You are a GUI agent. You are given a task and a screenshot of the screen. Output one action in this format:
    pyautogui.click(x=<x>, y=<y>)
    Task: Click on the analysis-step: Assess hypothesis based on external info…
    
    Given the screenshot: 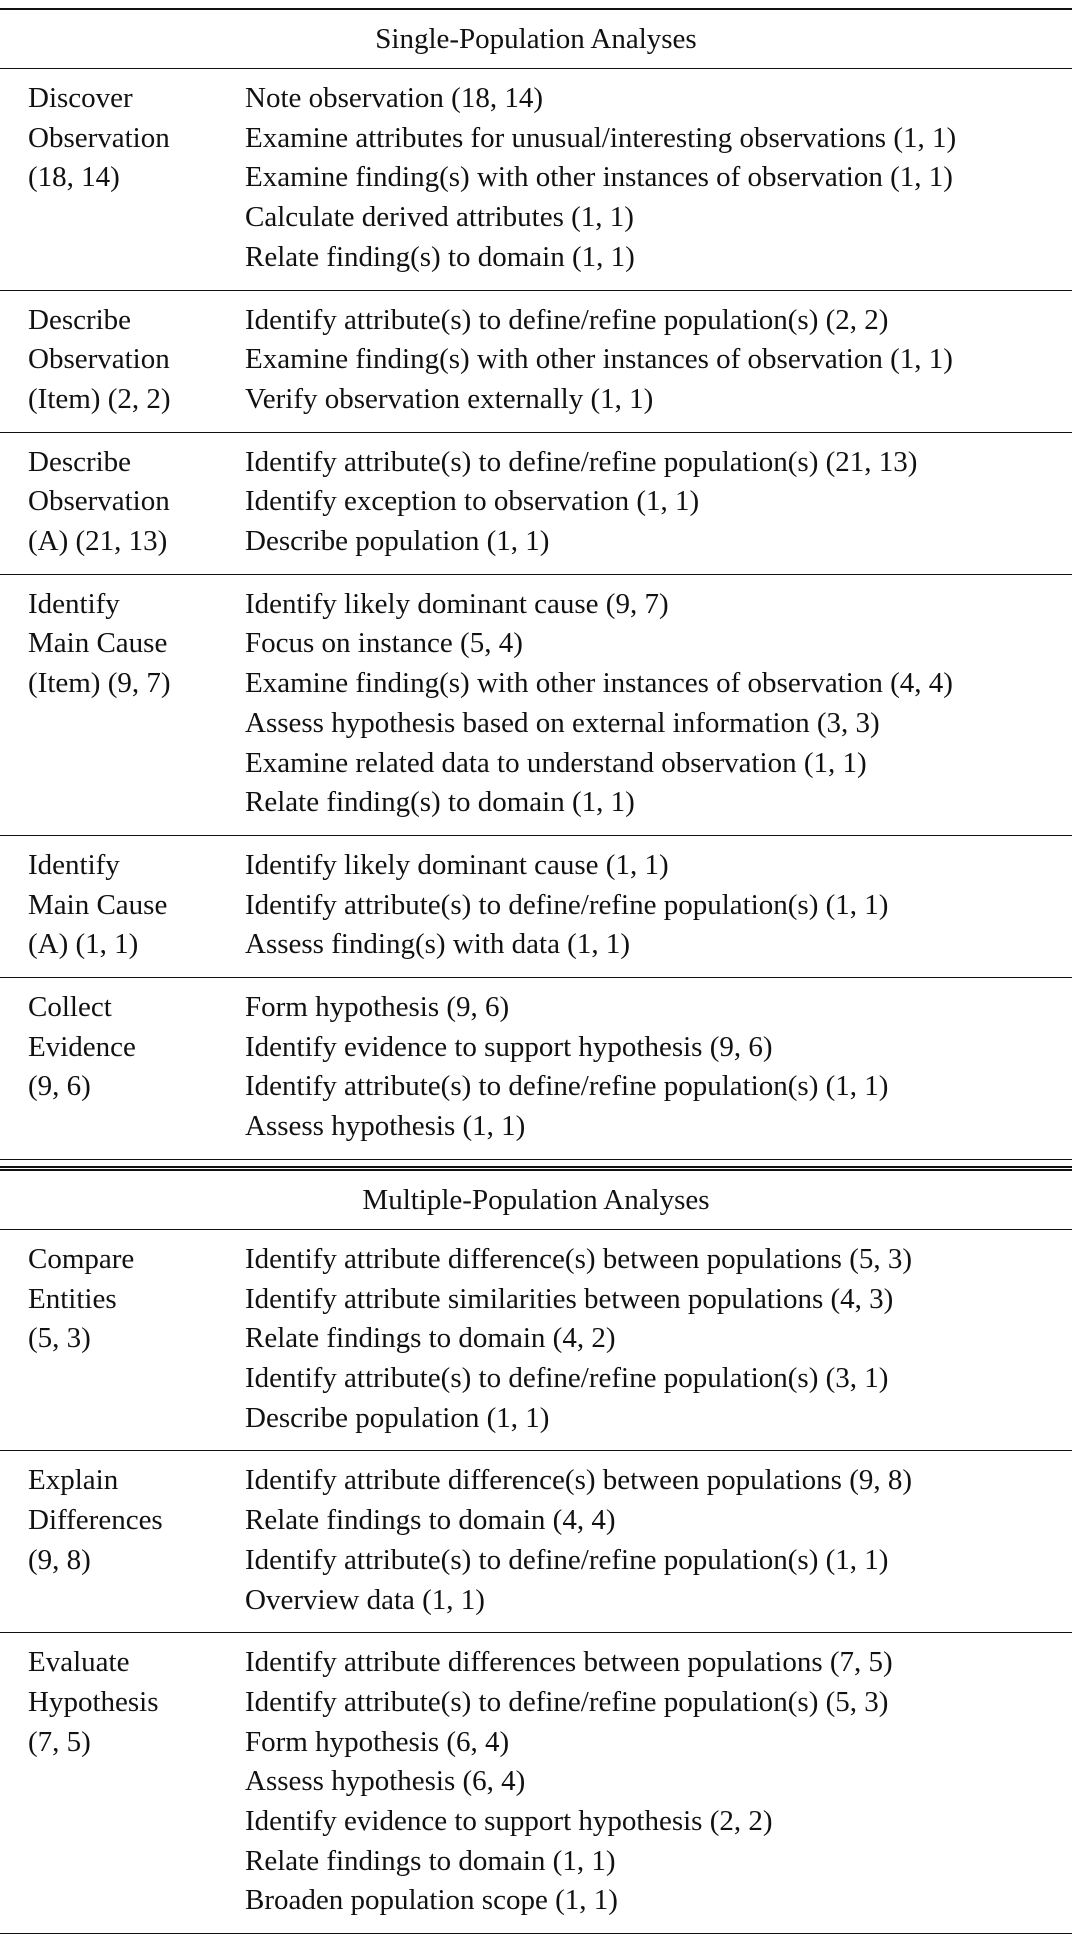 What is the action you would take?
    pyautogui.click(x=562, y=722)
    